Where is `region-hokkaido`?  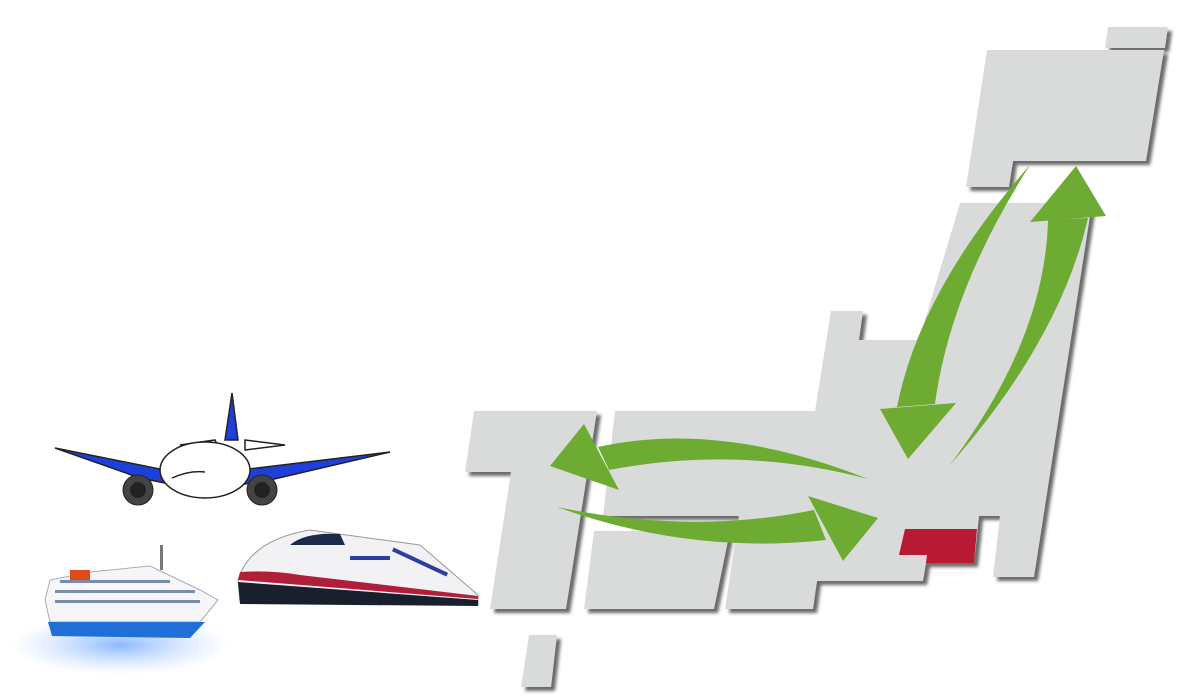 region-hokkaido is located at coordinates (1065, 118).